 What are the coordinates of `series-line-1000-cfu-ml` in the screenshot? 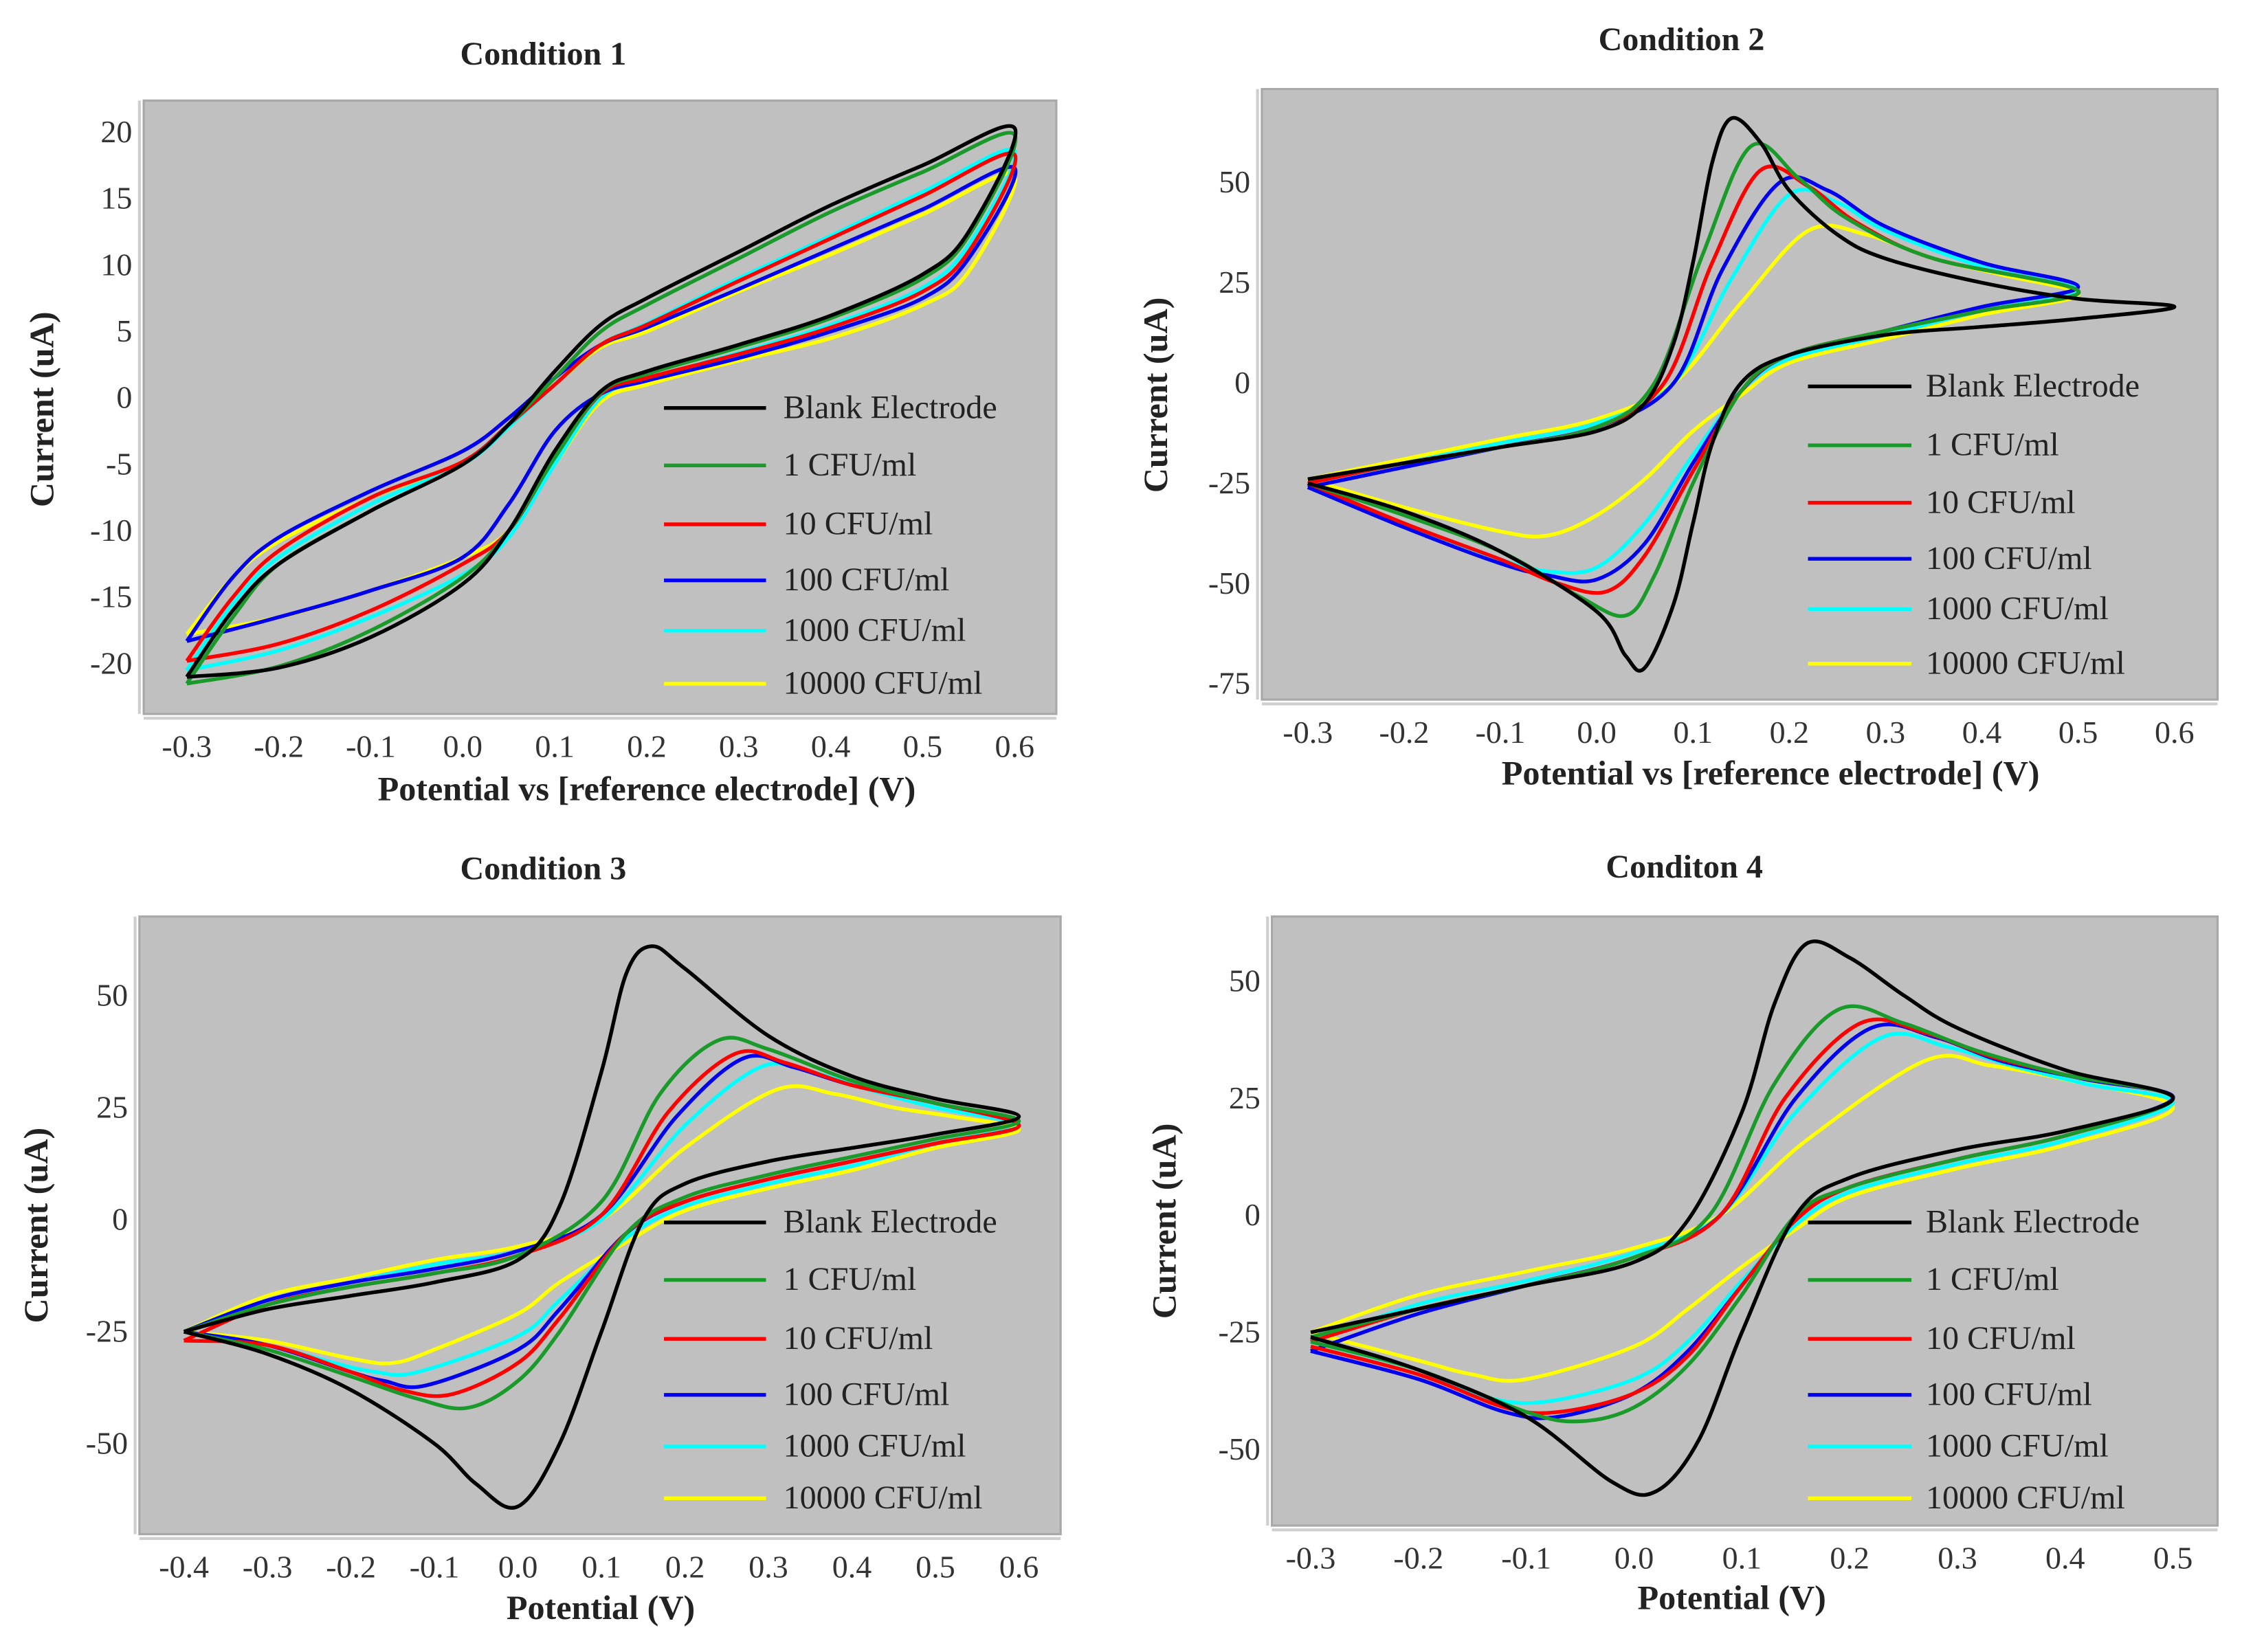 It's located at (1743, 1218).